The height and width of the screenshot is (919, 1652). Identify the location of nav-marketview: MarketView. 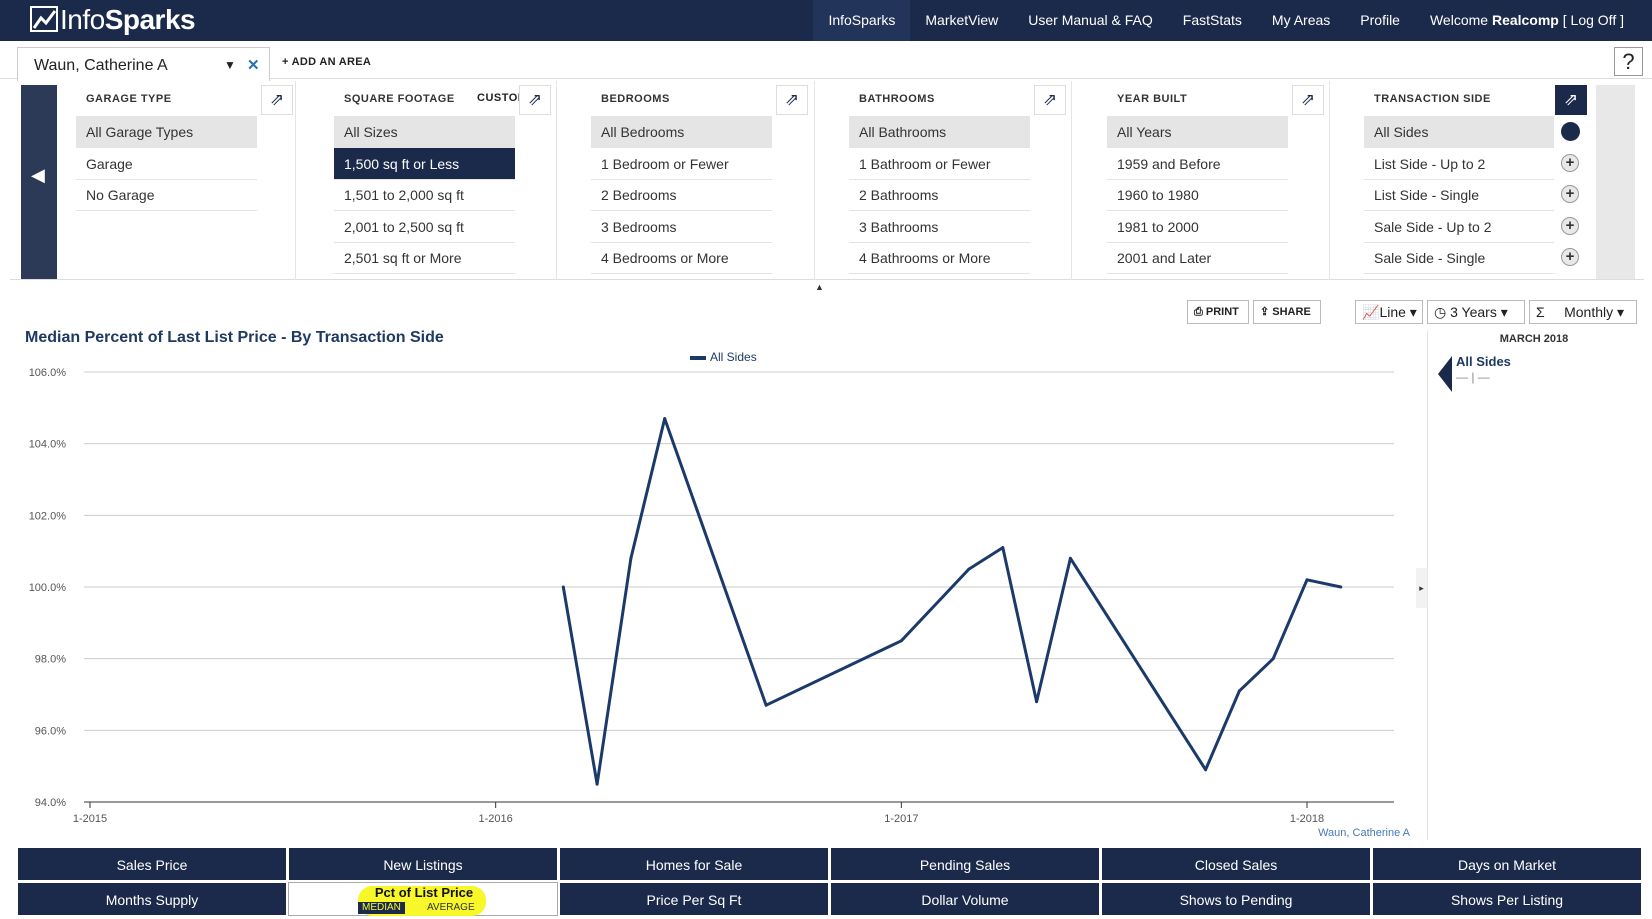
(962, 20).